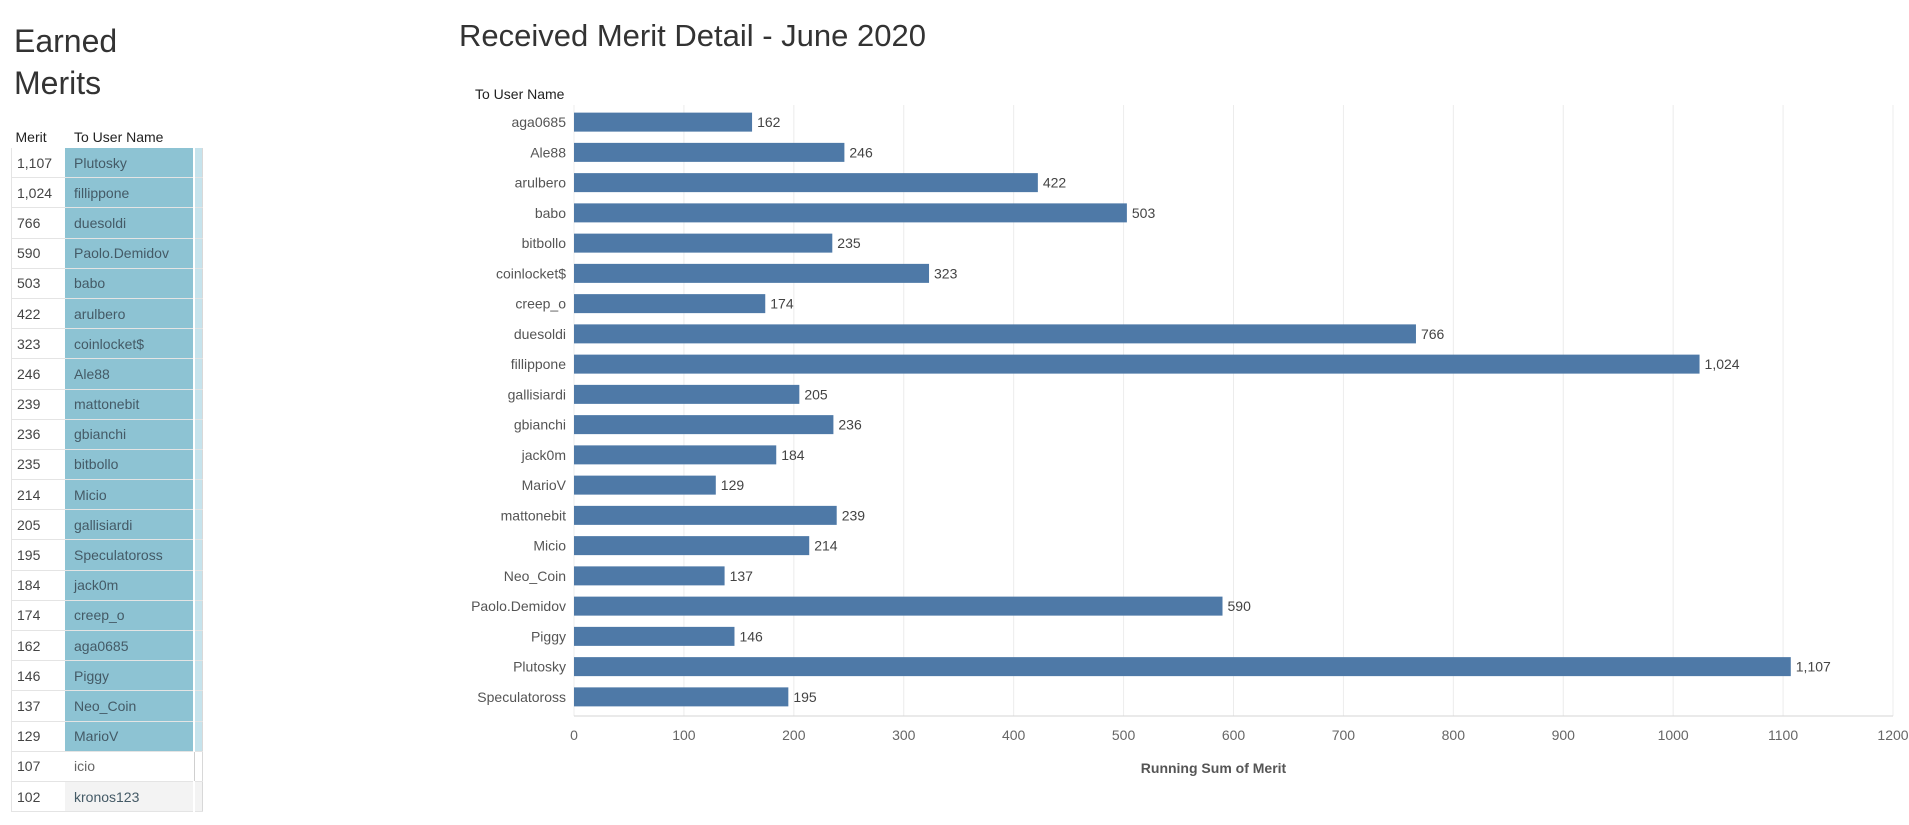 The width and height of the screenshot is (1909, 825). I want to click on table-row: 146 Piggy, so click(107, 676).